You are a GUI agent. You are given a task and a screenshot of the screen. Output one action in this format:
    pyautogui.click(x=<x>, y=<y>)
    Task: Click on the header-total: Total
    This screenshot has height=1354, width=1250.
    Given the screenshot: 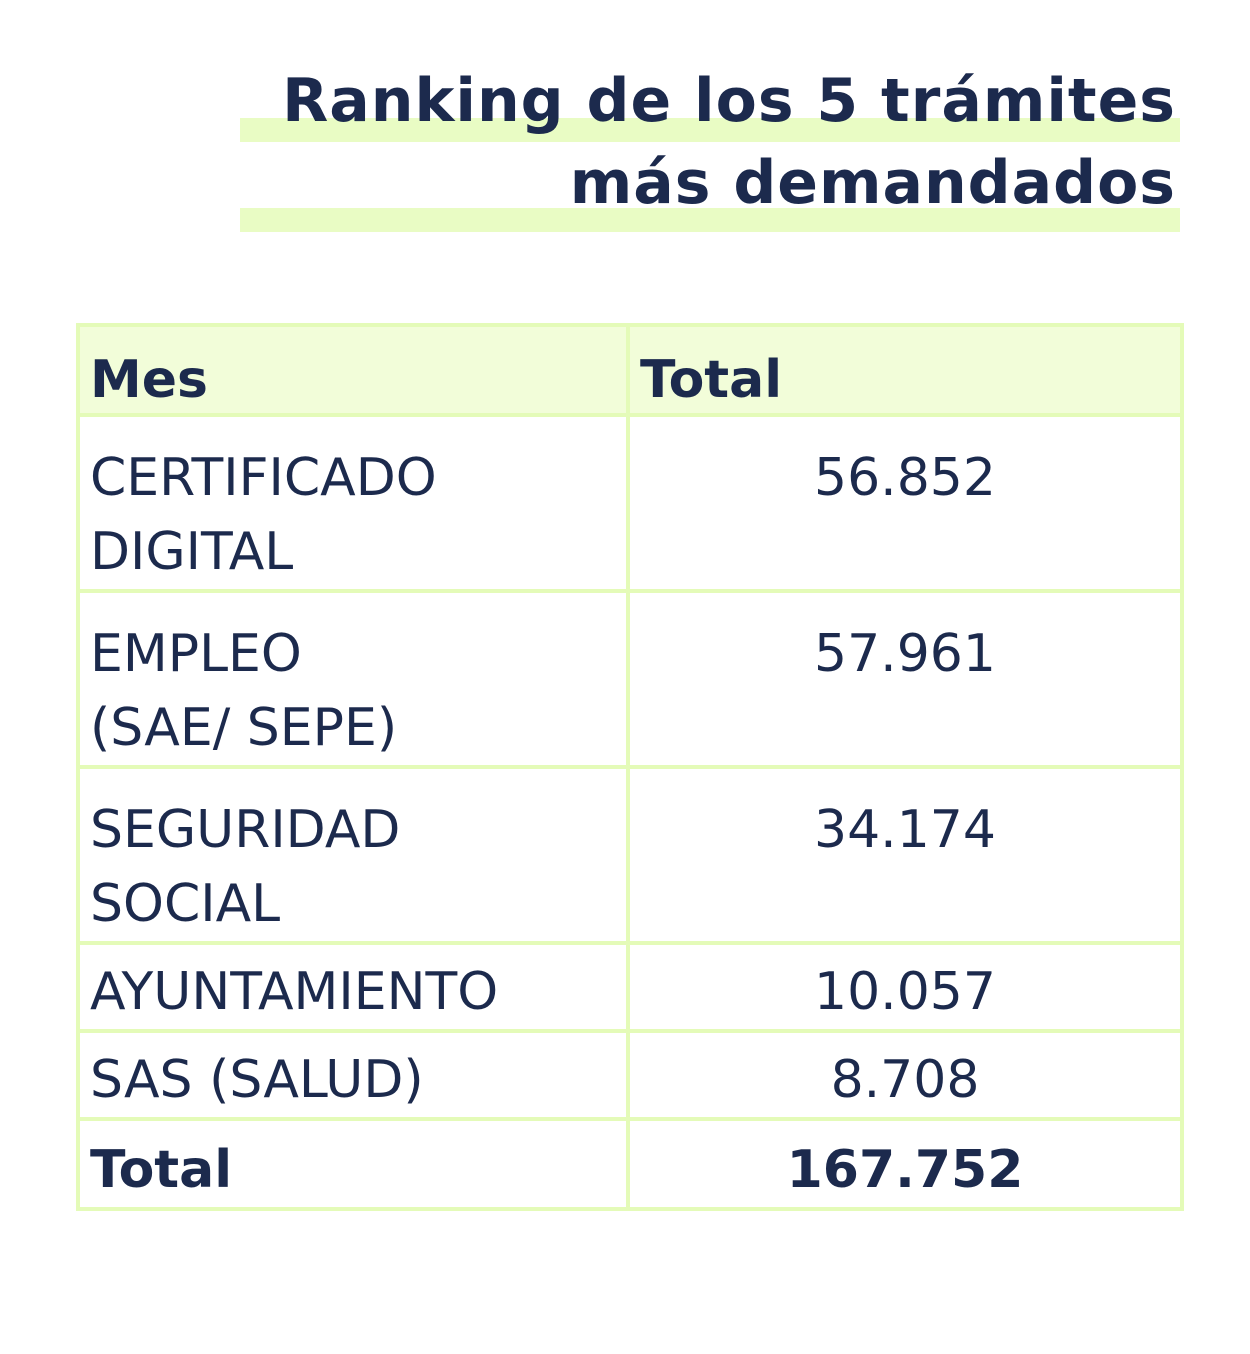 What is the action you would take?
    pyautogui.click(x=905, y=370)
    